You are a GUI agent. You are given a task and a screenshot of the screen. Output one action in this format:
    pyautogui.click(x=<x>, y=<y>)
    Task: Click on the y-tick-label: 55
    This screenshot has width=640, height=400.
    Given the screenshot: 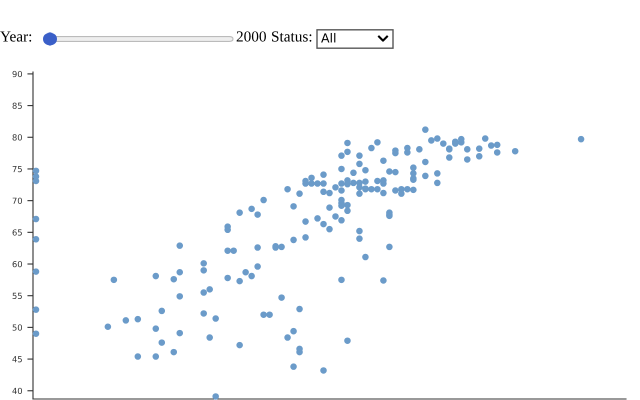 What is the action you would take?
    pyautogui.click(x=17, y=295)
    